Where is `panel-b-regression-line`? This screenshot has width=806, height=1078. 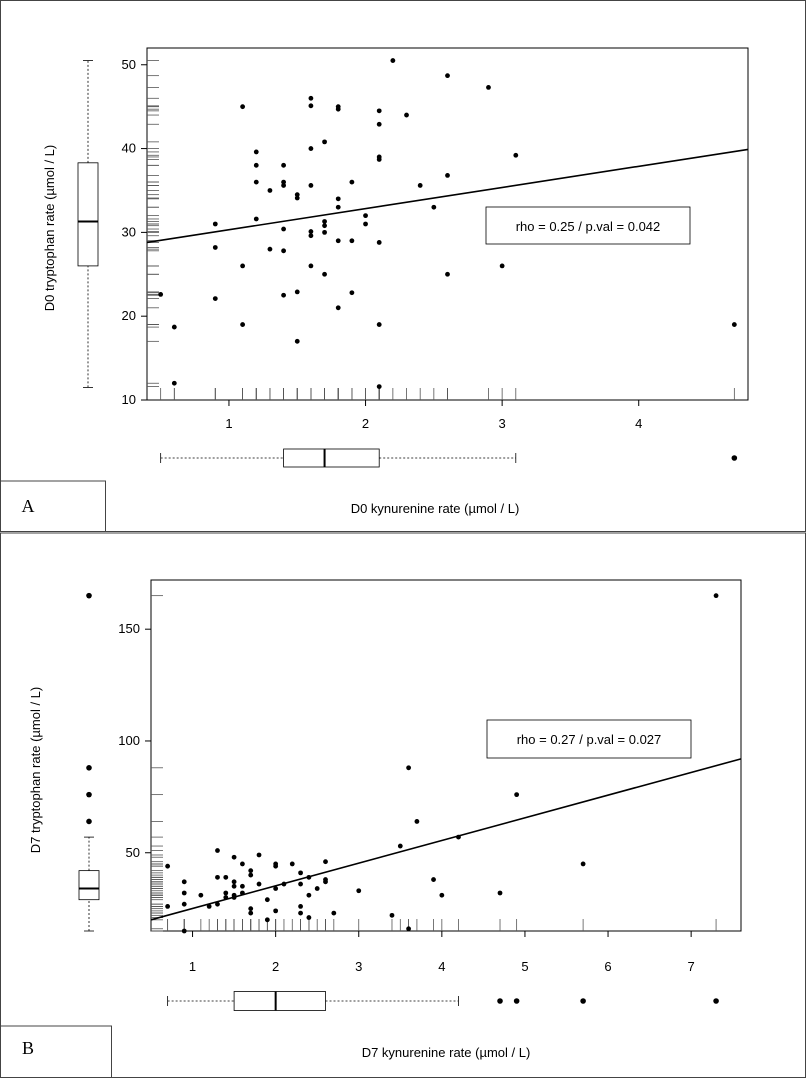
panel-b-regression-line is located at coordinates (446, 839).